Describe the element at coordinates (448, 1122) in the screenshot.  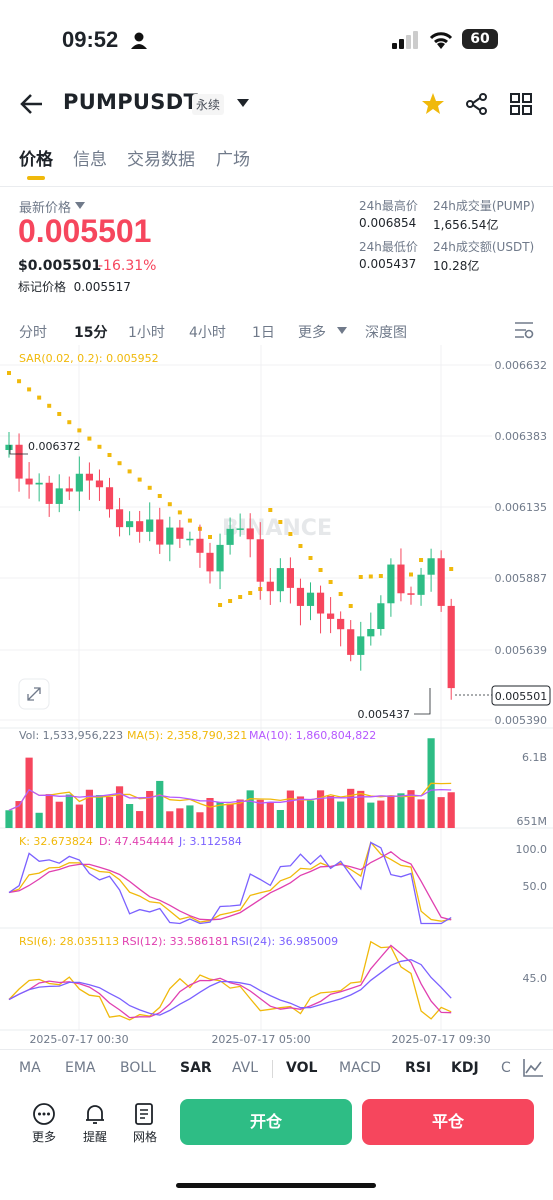
I see `close-position-button: 平仓` at that location.